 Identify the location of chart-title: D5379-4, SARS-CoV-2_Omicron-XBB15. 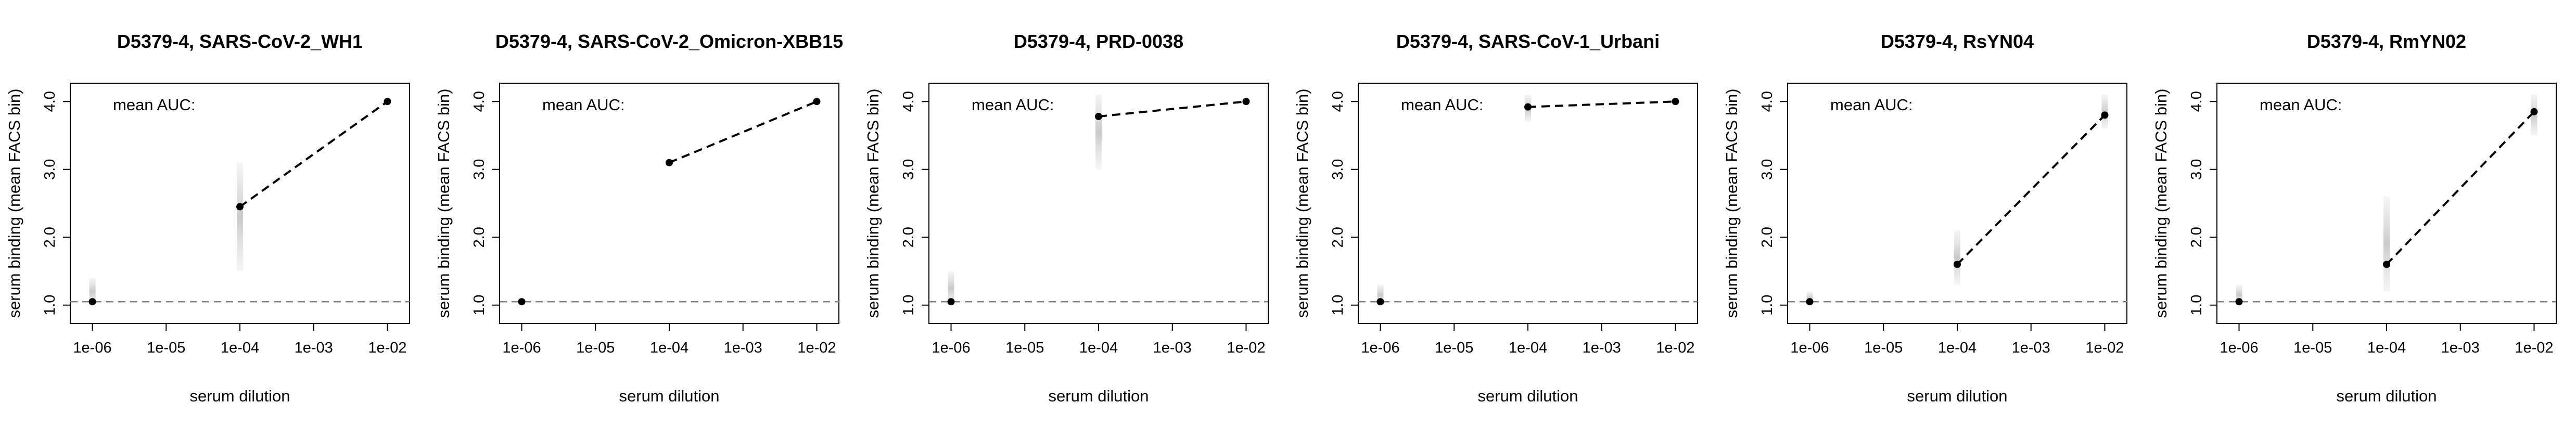
(669, 41).